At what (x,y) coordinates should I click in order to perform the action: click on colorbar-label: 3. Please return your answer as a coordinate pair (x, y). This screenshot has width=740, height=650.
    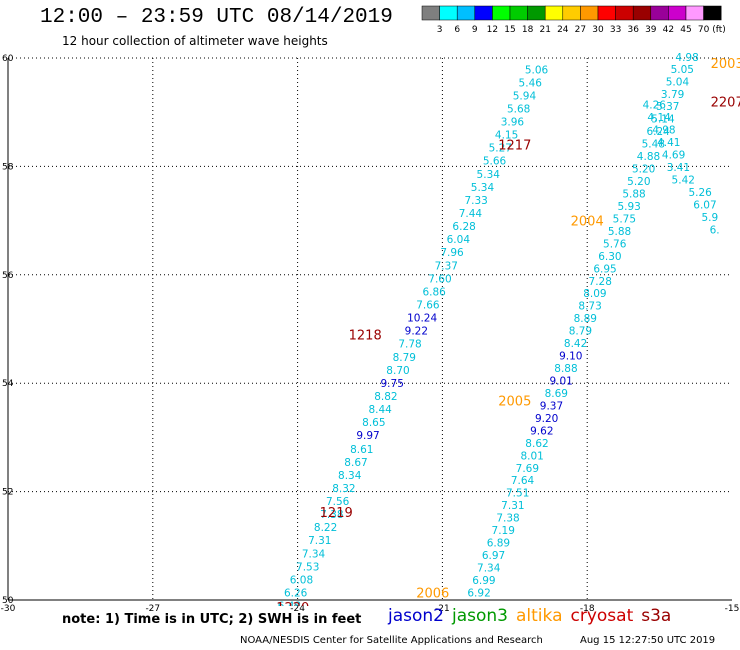
    Looking at the image, I should click on (440, 30).